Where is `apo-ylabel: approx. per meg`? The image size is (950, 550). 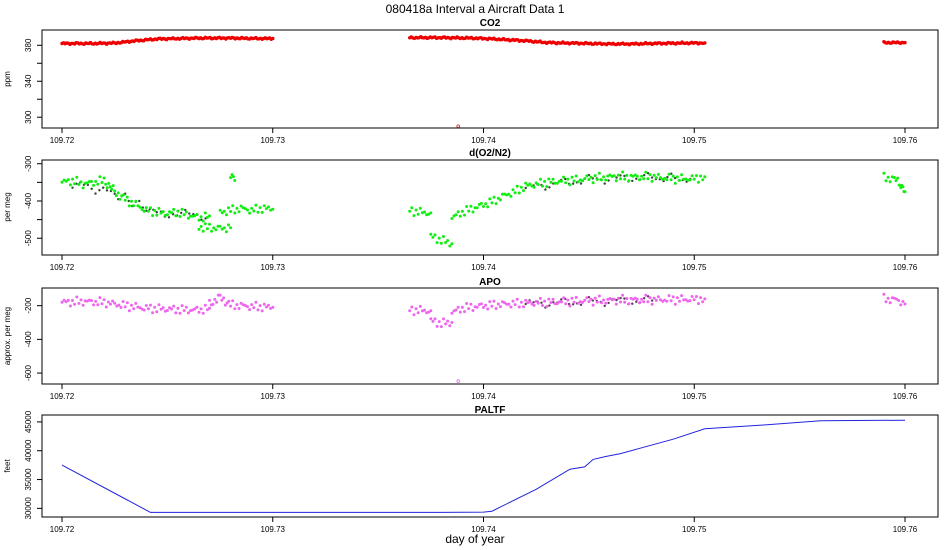
apo-ylabel: approx. per meg is located at coordinates (7, 336).